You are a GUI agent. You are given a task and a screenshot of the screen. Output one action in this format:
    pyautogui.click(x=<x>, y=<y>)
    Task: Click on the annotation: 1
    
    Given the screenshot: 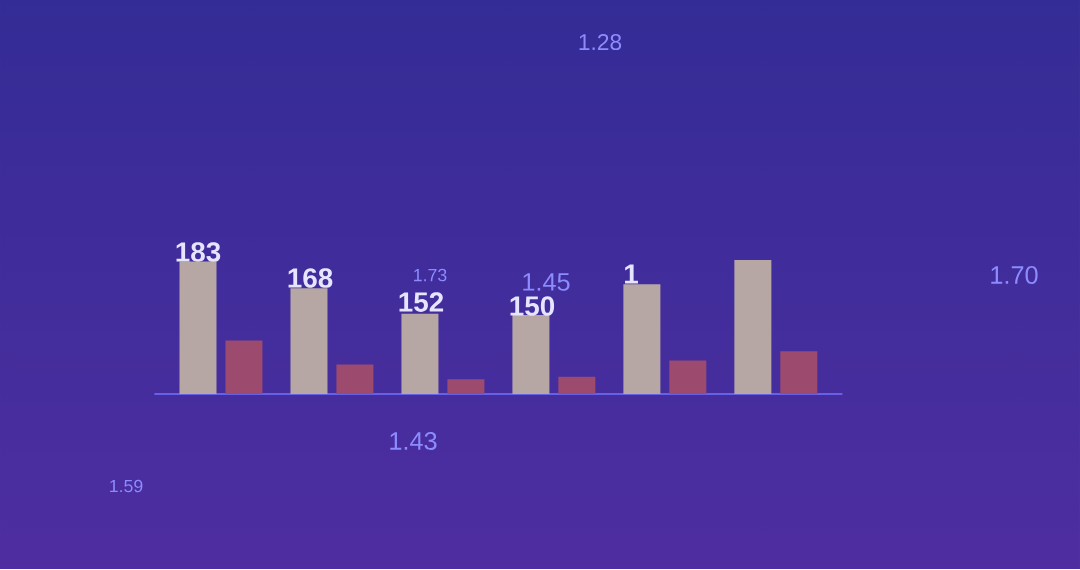 What is the action you would take?
    pyautogui.click(x=631, y=274)
    